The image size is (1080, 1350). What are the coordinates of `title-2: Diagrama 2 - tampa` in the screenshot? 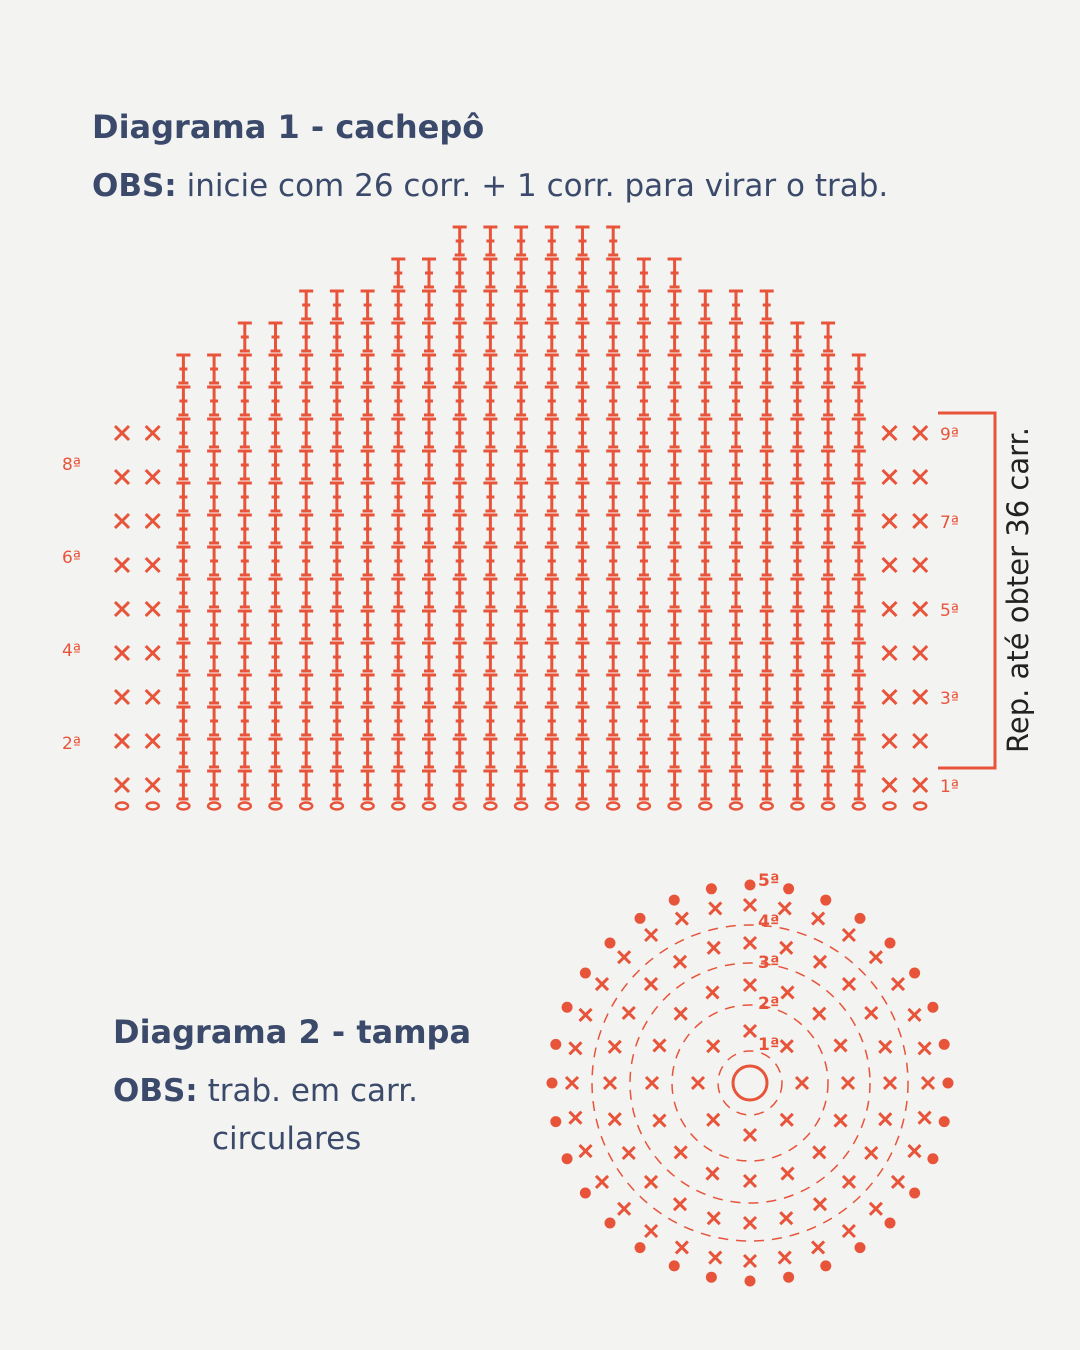 It's located at (292, 1032).